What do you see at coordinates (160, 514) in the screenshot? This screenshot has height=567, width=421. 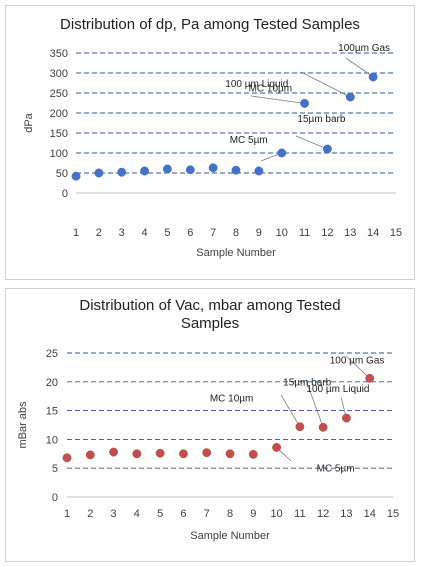 I see `x-tick-label-vac: 5` at bounding box center [160, 514].